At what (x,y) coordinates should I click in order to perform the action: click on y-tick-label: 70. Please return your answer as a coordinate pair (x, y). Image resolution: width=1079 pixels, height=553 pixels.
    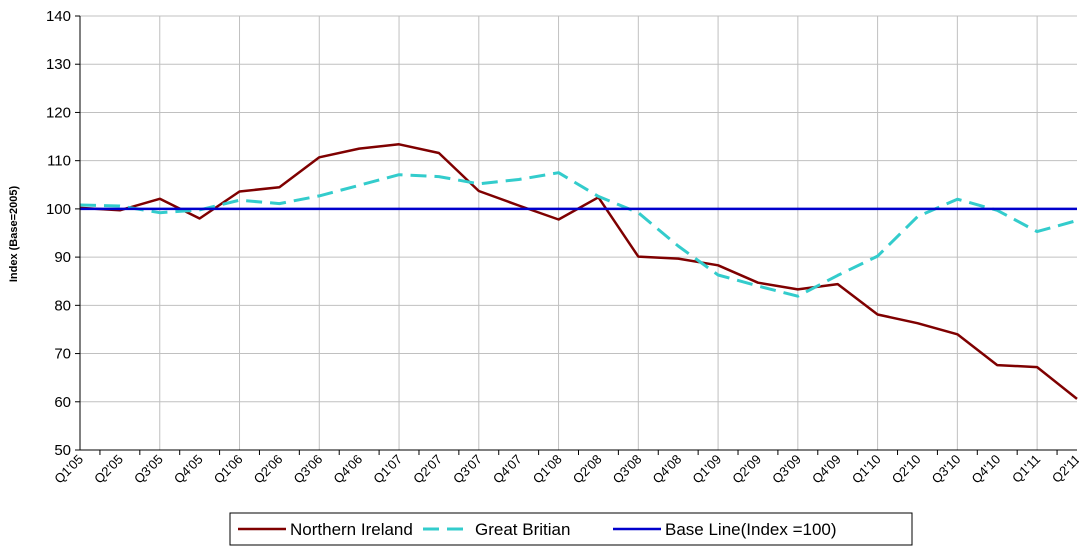
    Looking at the image, I should click on (62, 354).